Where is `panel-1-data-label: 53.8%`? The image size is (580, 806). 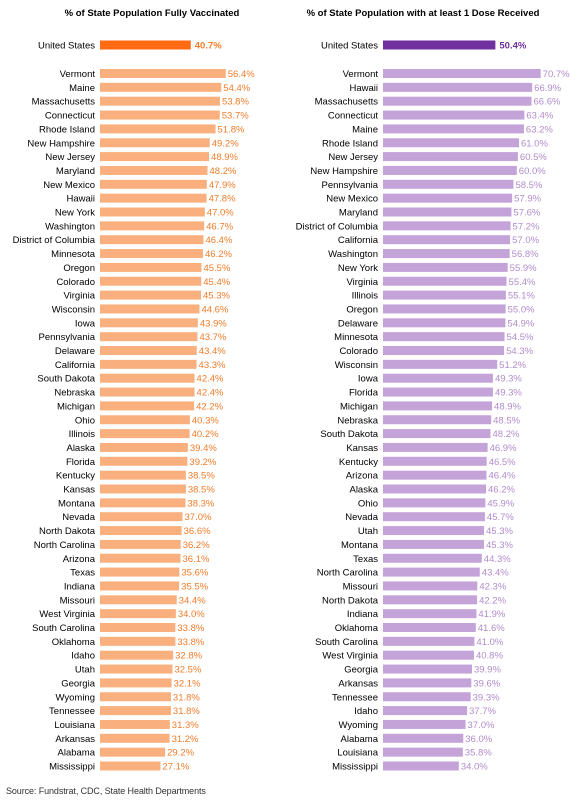
panel-1-data-label: 53.8% is located at coordinates (235, 102).